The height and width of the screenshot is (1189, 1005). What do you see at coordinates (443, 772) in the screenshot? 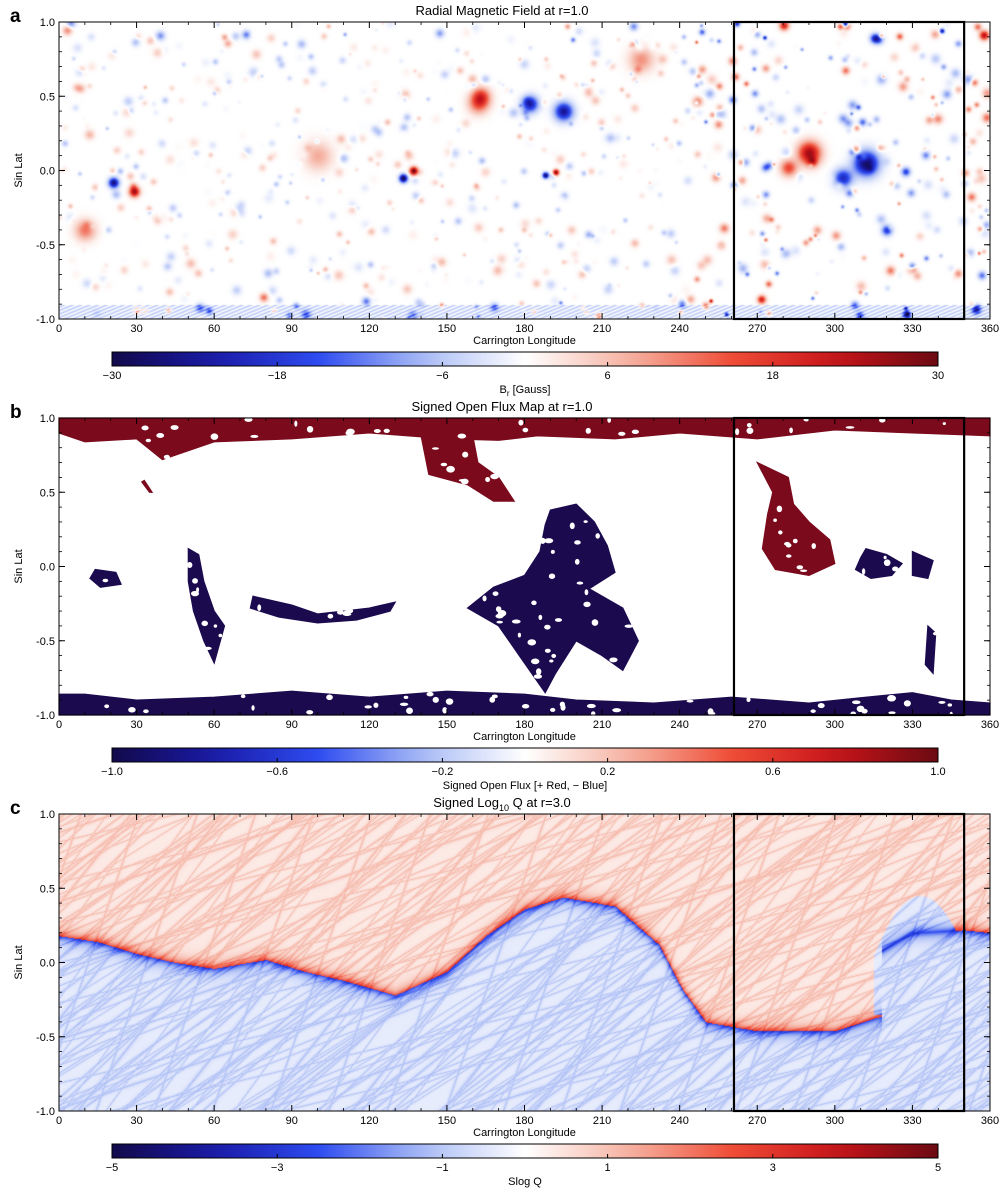
I see `colorbar-tick-label: −0.2` at bounding box center [443, 772].